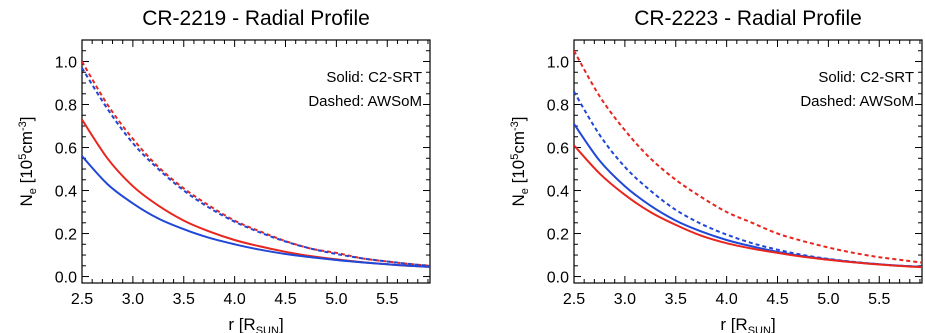 The height and width of the screenshot is (333, 925). I want to click on series-solid-blue-line, so click(256, 211).